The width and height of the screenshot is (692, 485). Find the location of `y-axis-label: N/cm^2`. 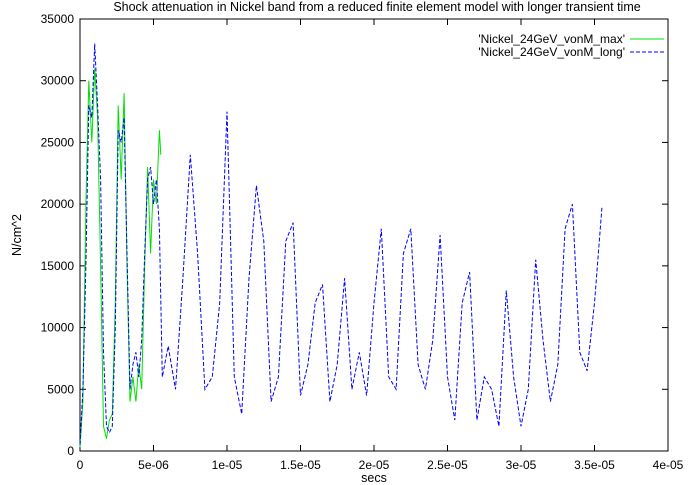

y-axis-label: N/cm^2 is located at coordinates (17, 235).